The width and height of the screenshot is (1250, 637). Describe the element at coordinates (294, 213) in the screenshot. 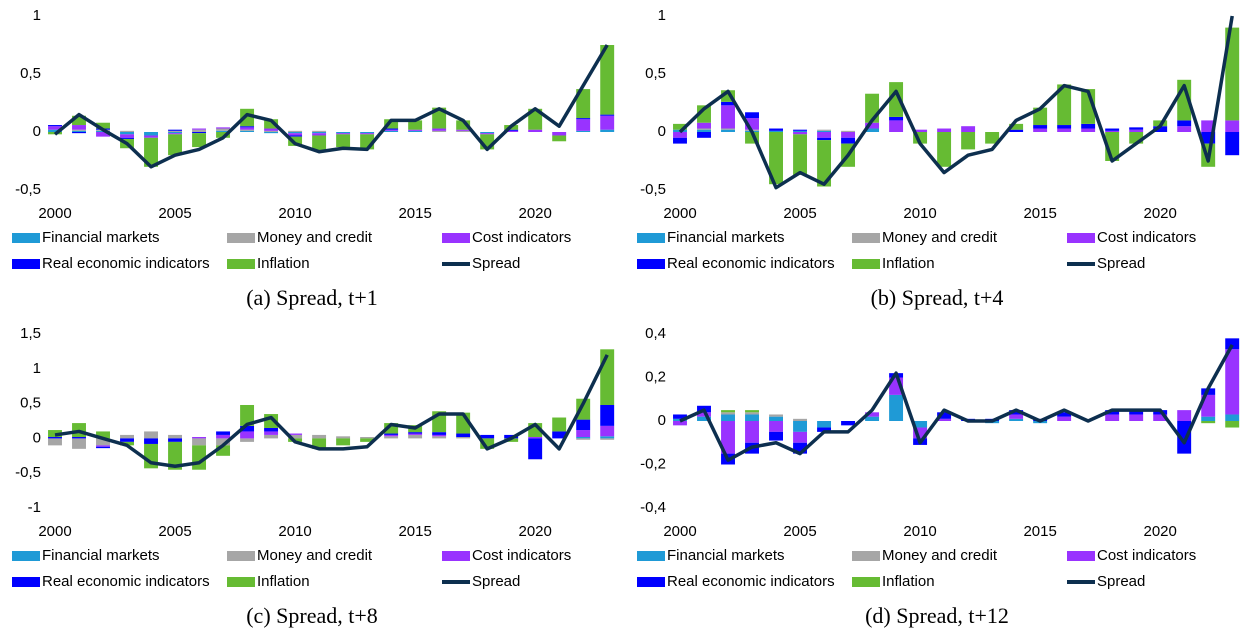

I see `x-tick-label: 2010` at that location.